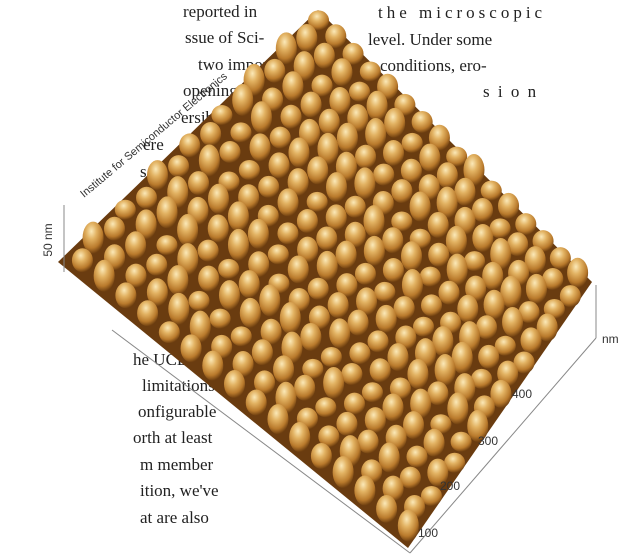 Image resolution: width=622 pixels, height=559 pixels. Describe the element at coordinates (450, 486) in the screenshot. I see `axis-tick-label: 200` at that location.